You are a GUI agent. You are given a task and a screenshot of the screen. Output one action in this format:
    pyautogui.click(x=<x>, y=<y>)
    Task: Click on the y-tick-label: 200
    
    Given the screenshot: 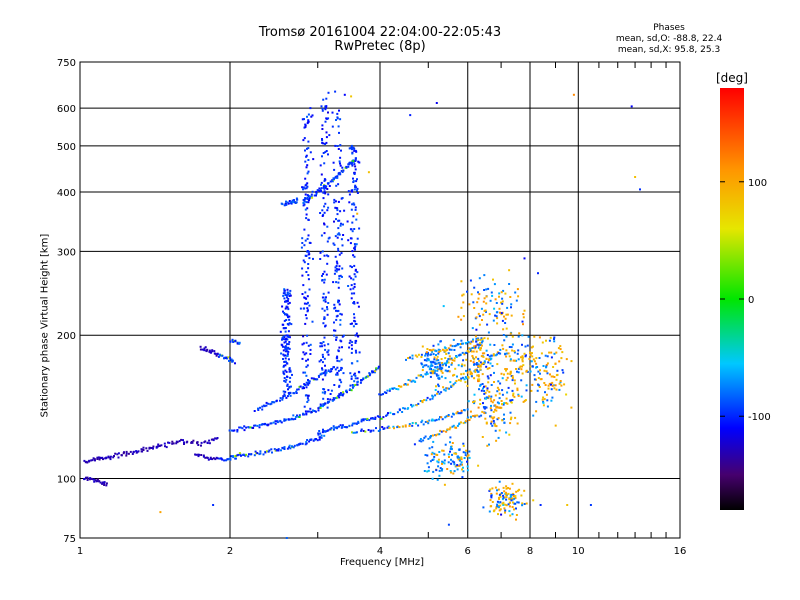 What is the action you would take?
    pyautogui.click(x=66, y=336)
    